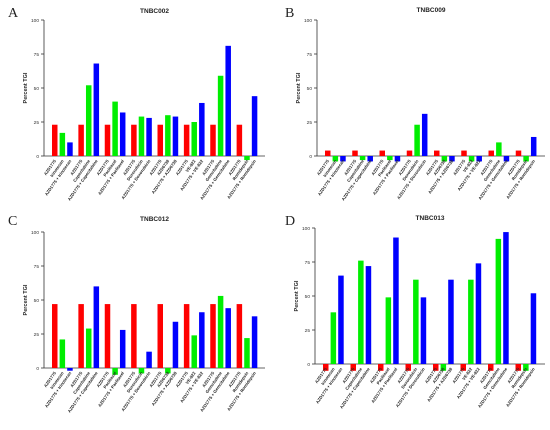  Describe the element at coordinates (290, 13) in the screenshot. I see `panel-letter-b: B` at that location.